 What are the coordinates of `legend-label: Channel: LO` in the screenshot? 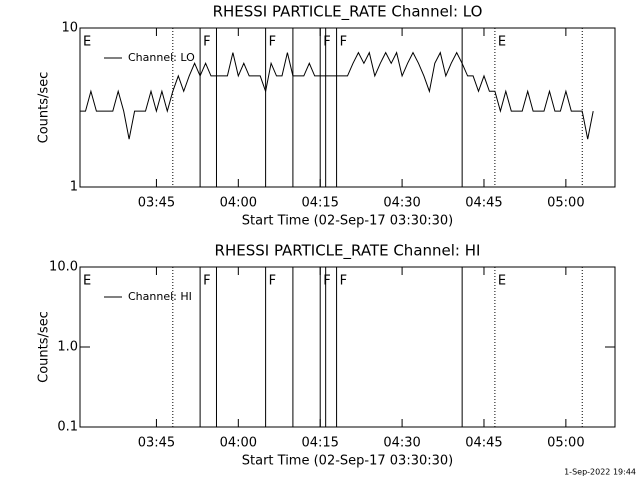 It's located at (161, 57).